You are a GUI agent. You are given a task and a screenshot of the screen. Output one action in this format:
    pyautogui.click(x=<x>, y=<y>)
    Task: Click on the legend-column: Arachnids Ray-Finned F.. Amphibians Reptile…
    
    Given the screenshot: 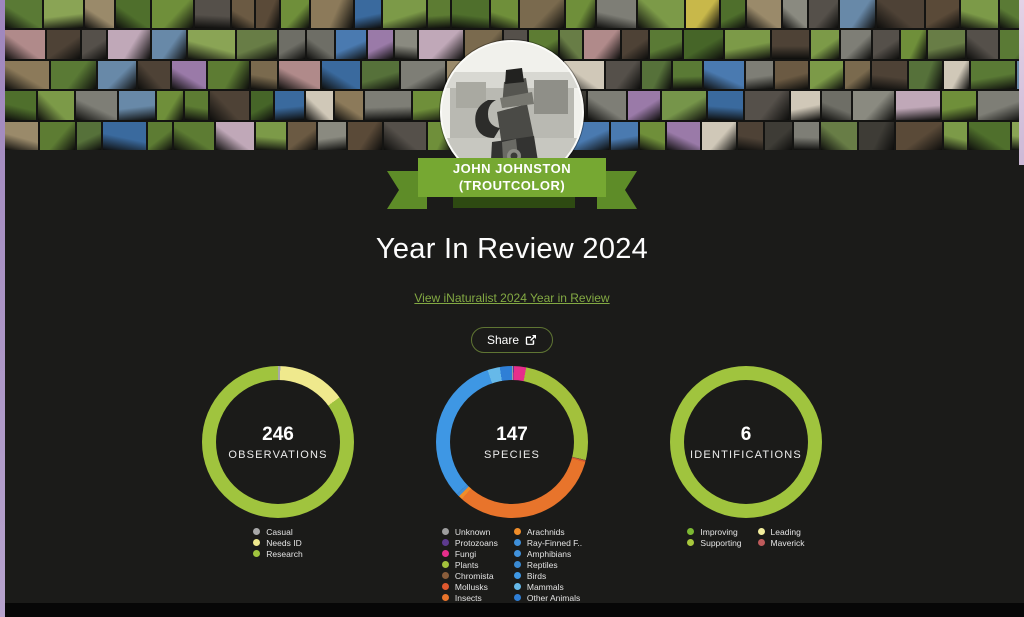 What is the action you would take?
    pyautogui.click(x=547, y=564)
    